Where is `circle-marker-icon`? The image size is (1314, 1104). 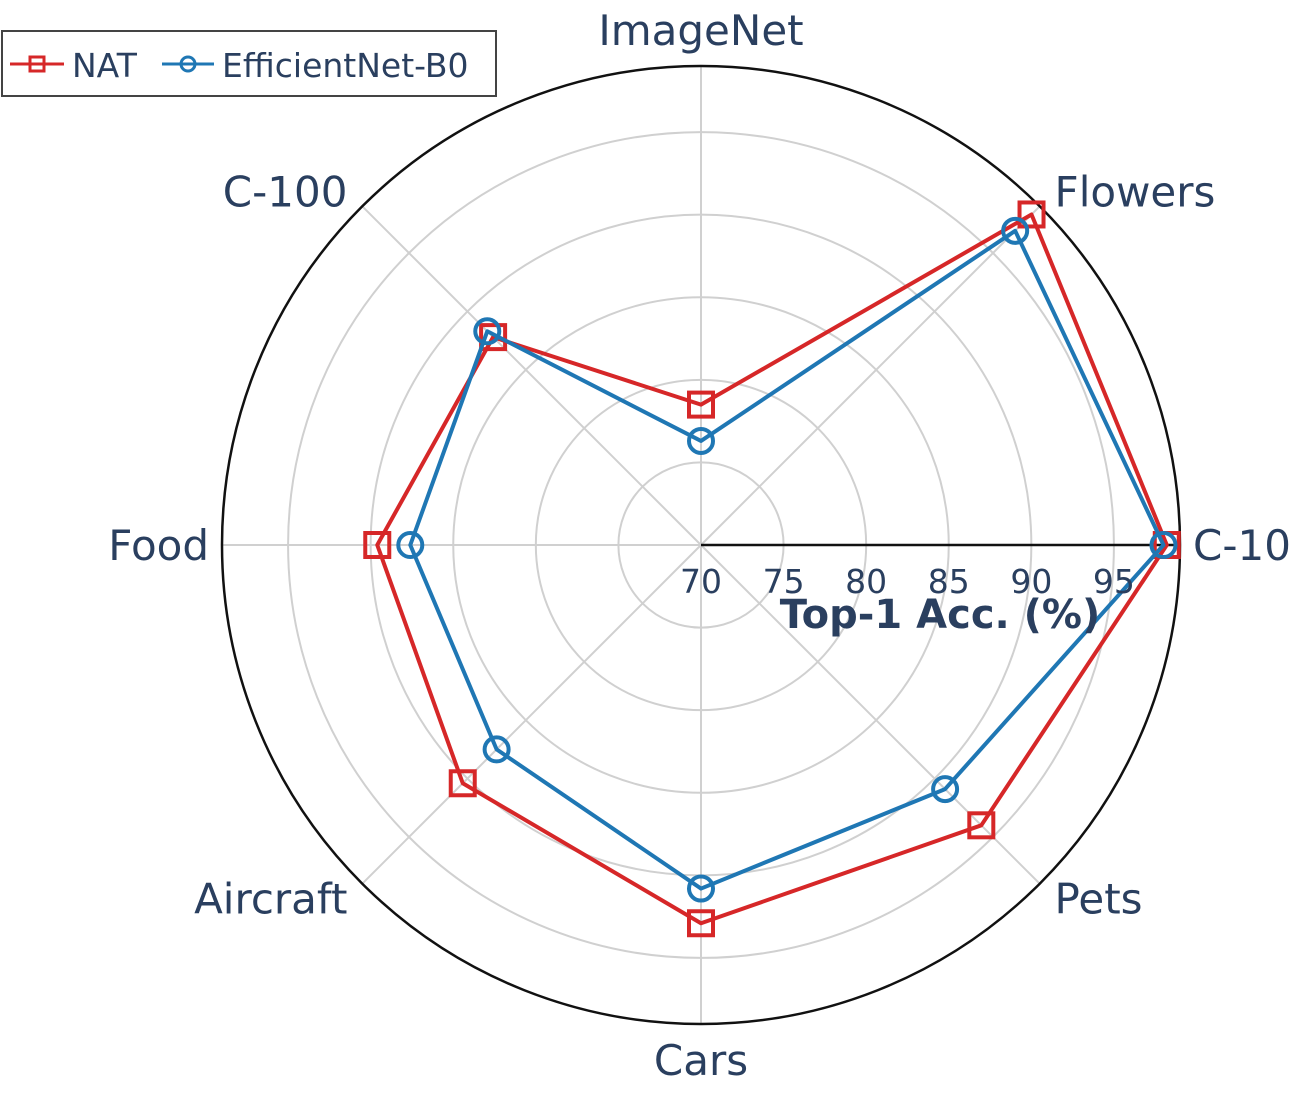
circle-marker-icon is located at coordinates (188, 64).